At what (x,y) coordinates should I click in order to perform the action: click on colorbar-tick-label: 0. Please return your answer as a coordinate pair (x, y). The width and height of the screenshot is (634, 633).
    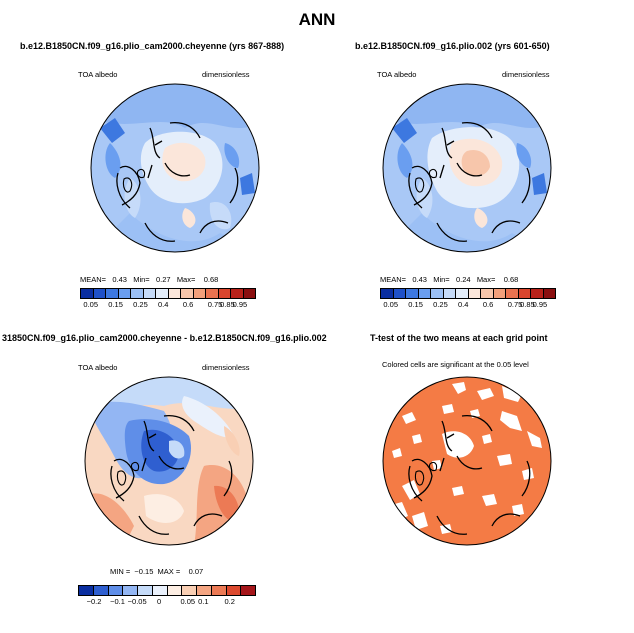
    Looking at the image, I should click on (159, 601).